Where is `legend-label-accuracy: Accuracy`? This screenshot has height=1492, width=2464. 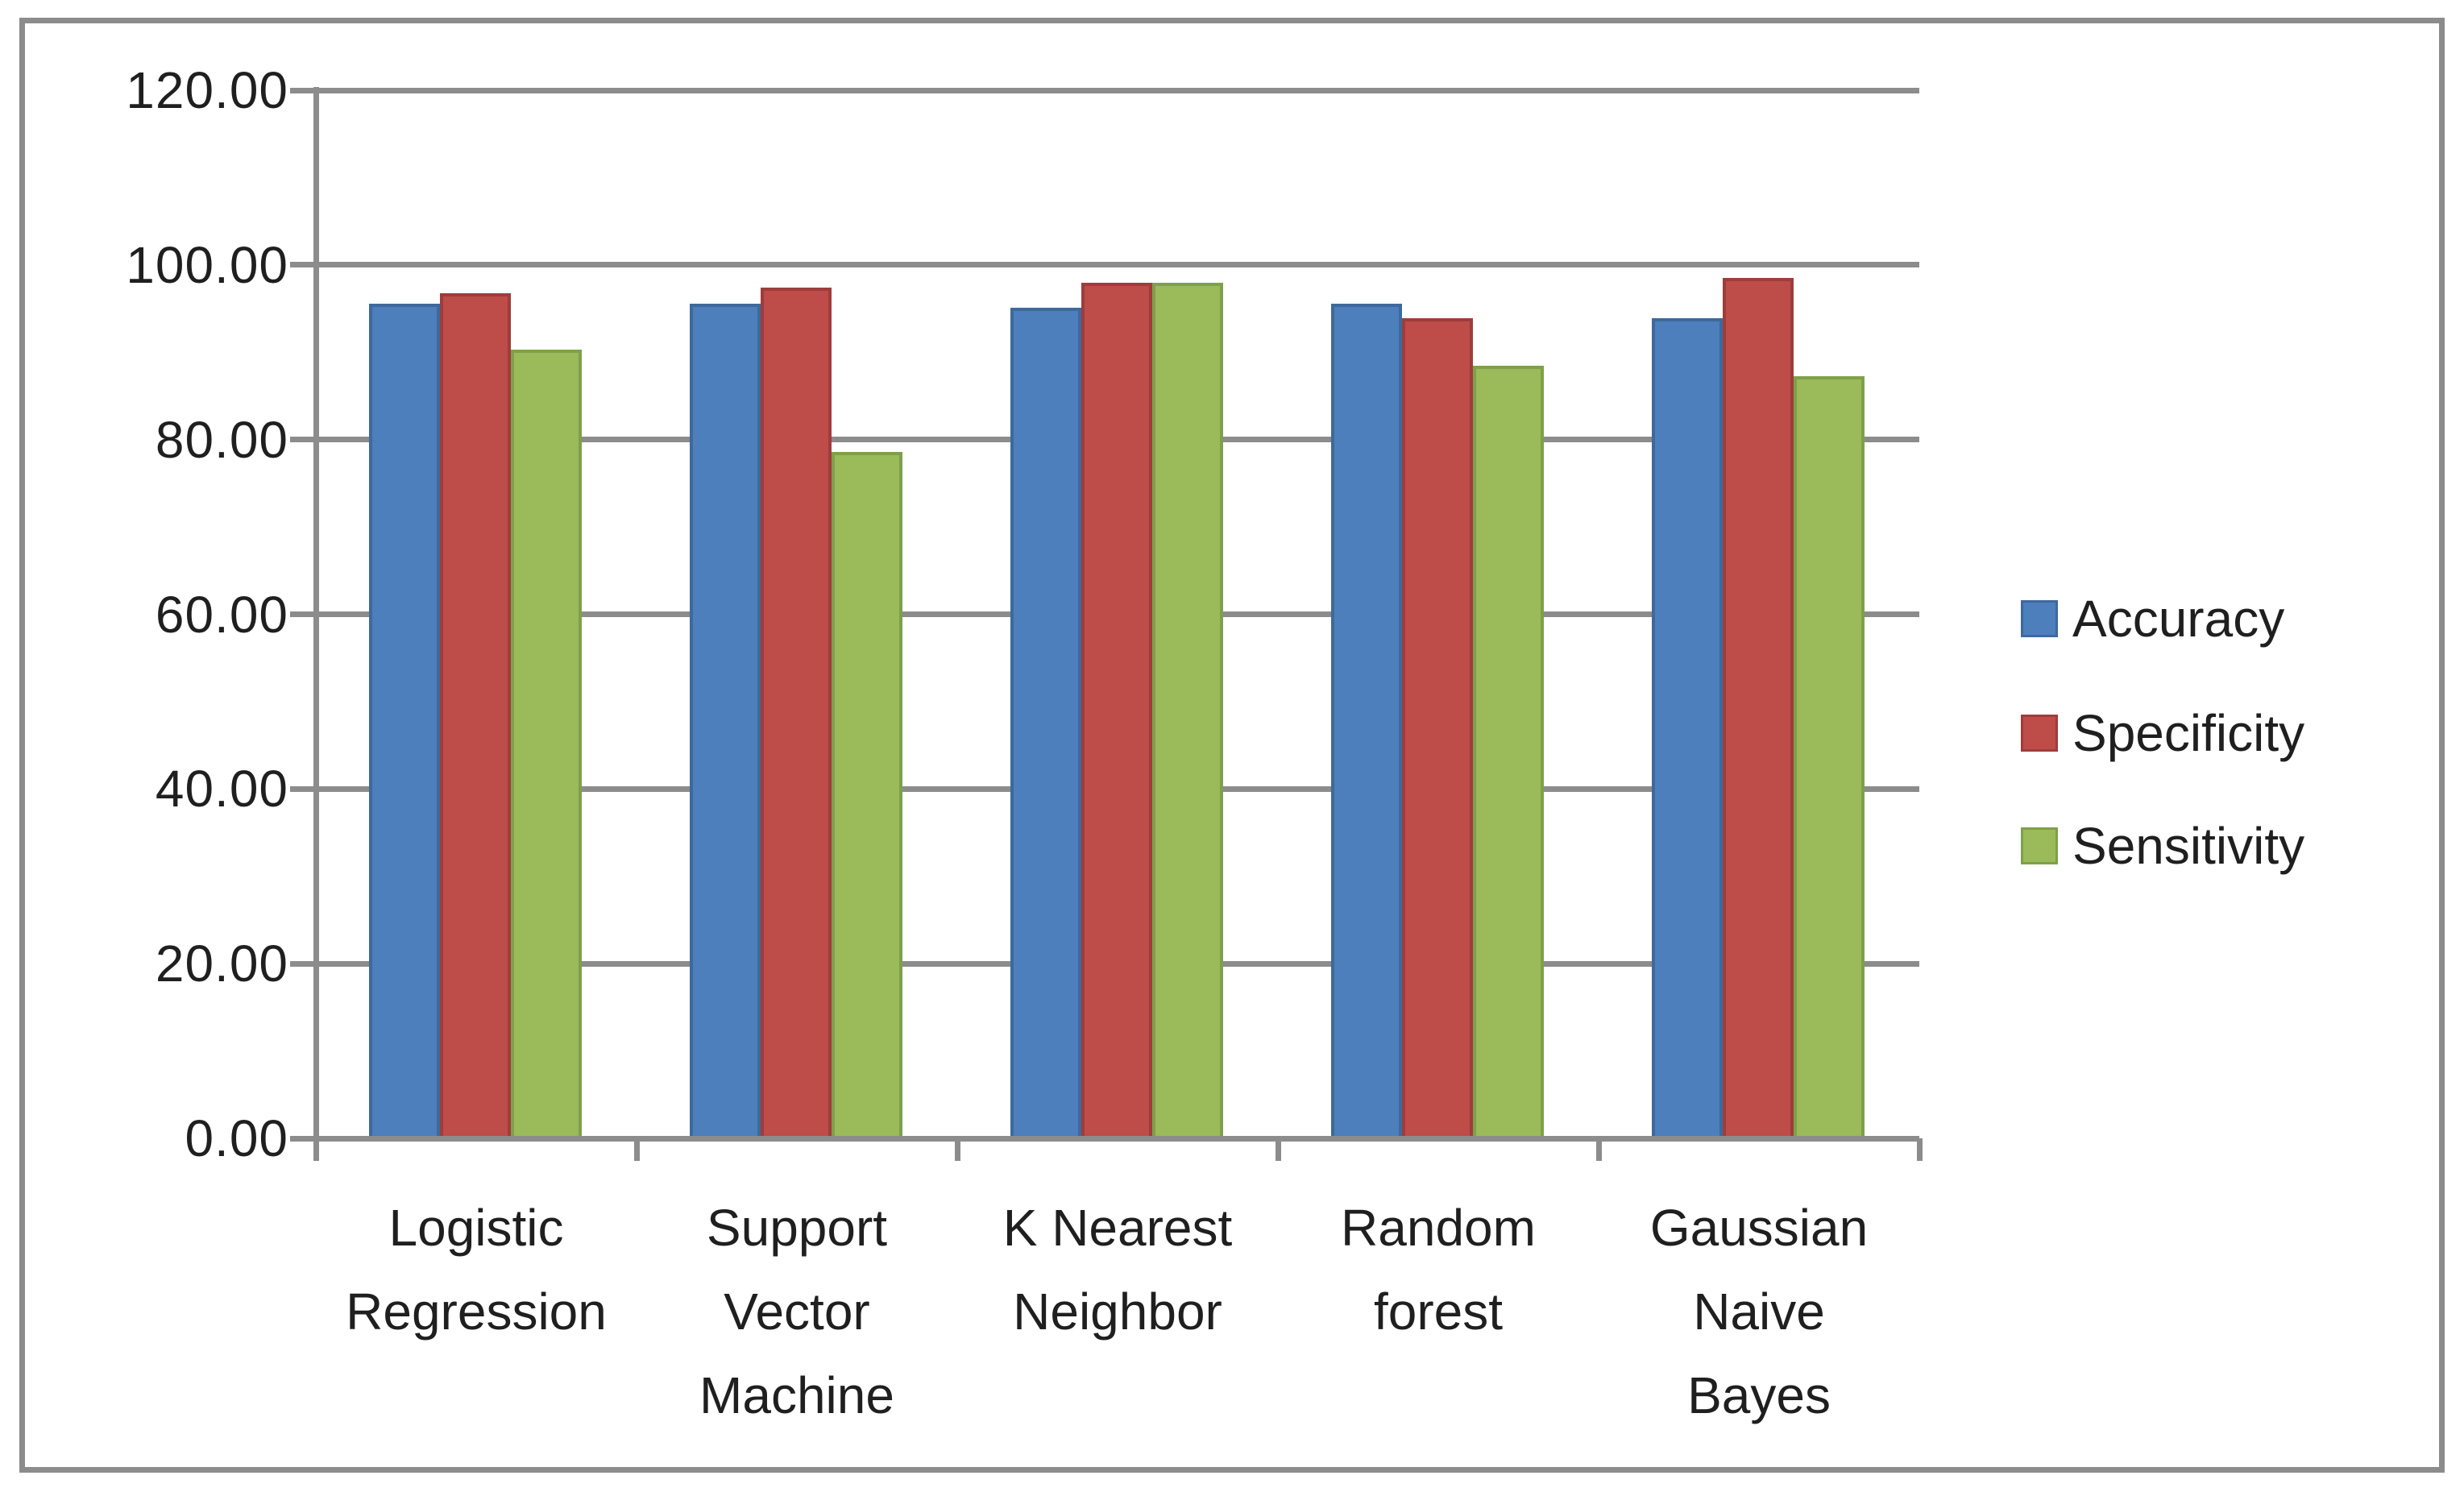
legend-label-accuracy: Accuracy is located at coordinates (2178, 619).